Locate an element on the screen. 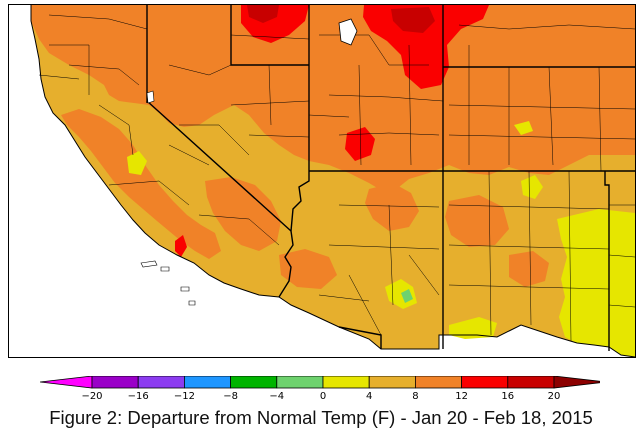  legend-tick-label: 16 is located at coordinates (507, 396).